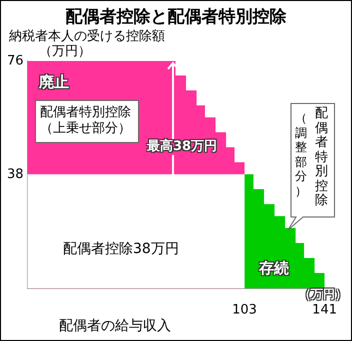  I want to click on annotation: 最高38万円, so click(182, 147).